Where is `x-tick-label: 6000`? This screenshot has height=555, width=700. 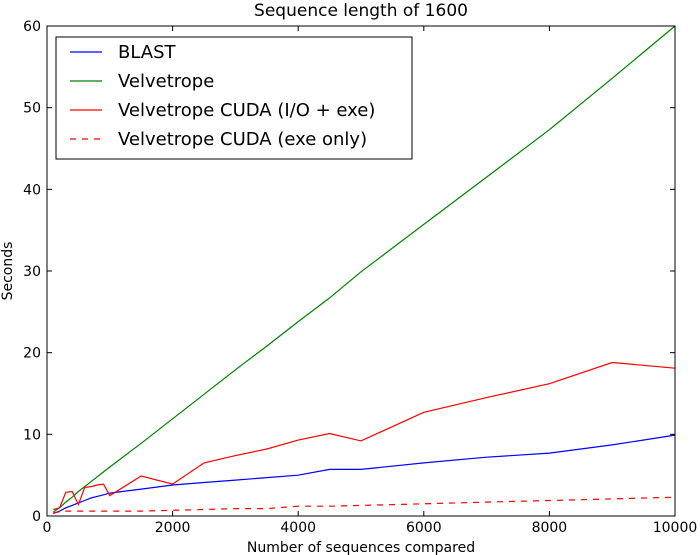
x-tick-label: 6000 is located at coordinates (424, 528).